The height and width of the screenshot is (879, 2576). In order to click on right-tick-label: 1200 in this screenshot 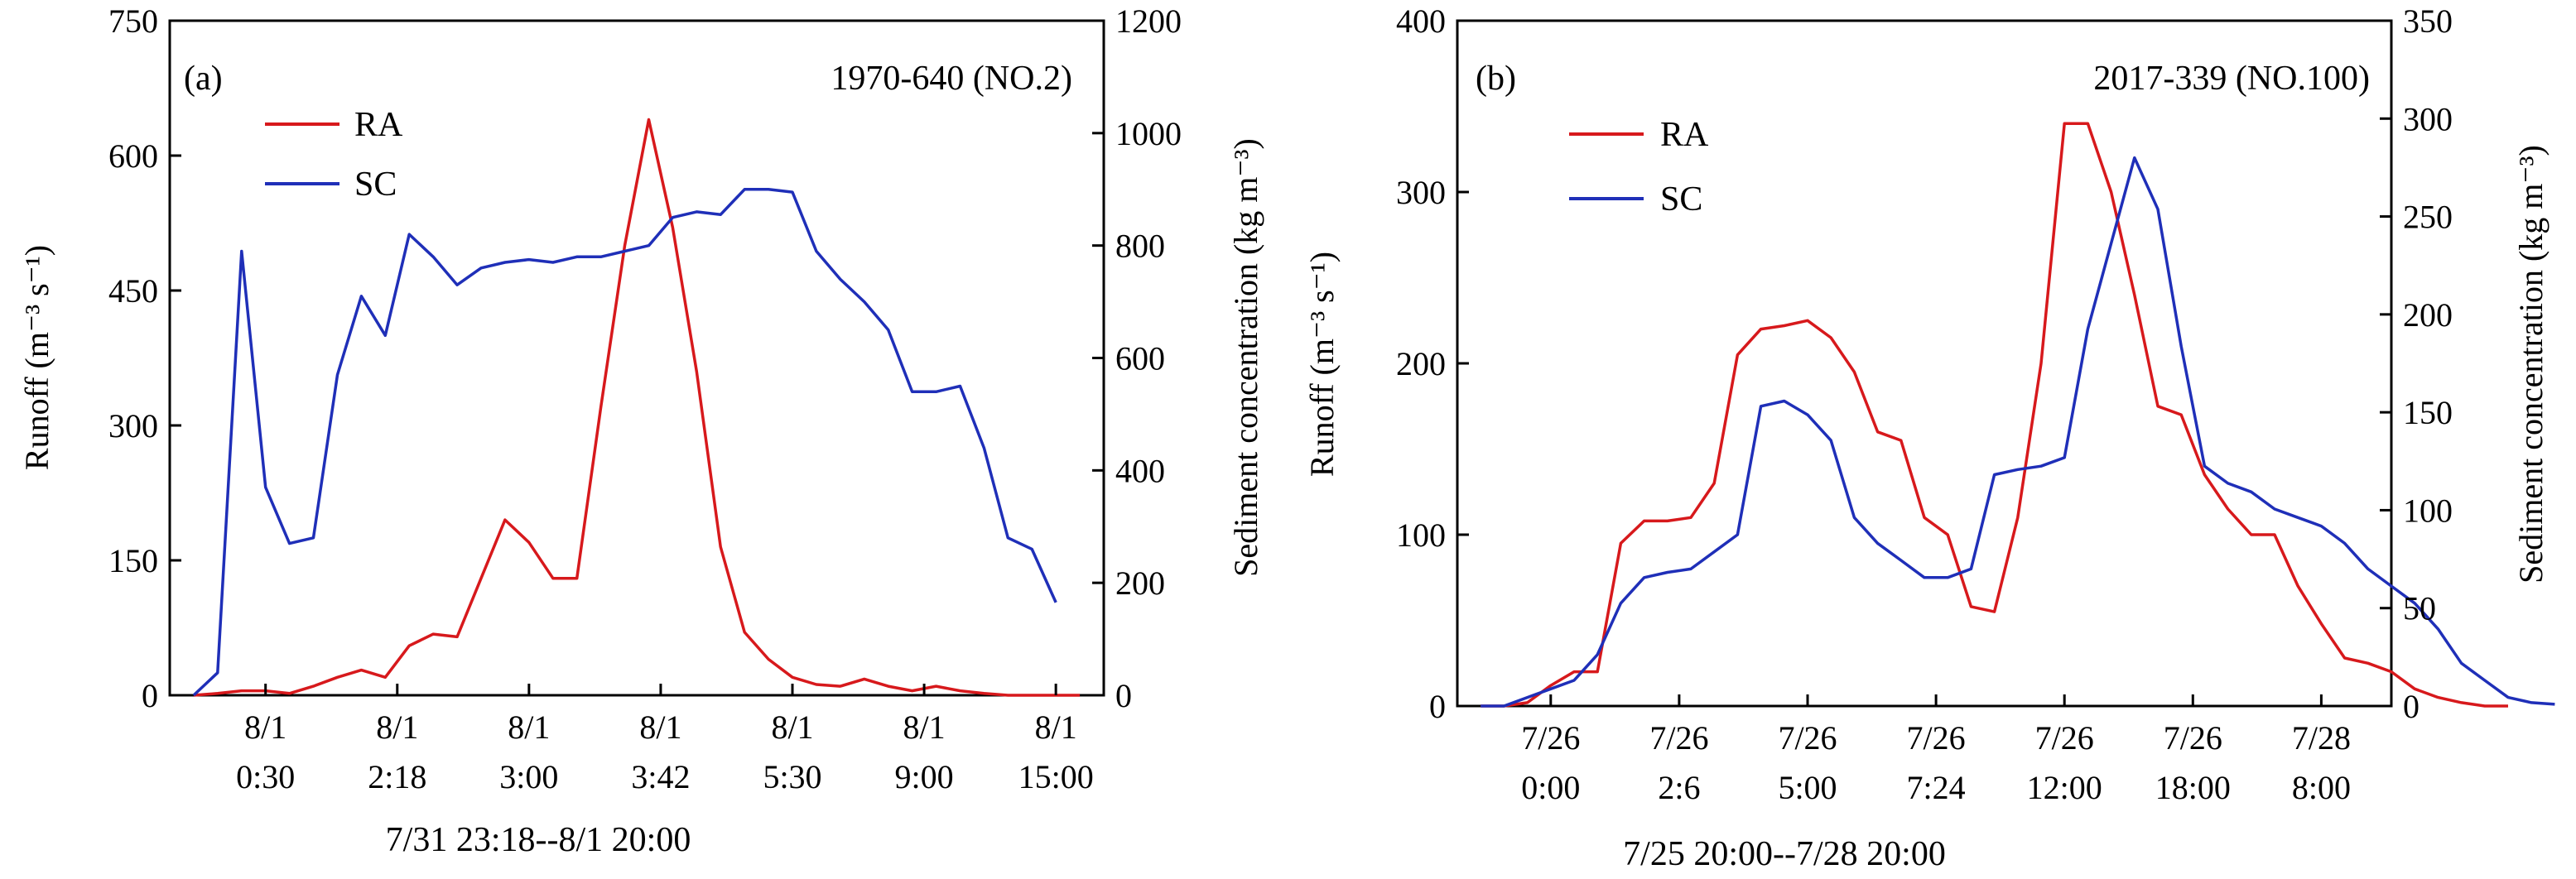, I will do `click(1148, 21)`.